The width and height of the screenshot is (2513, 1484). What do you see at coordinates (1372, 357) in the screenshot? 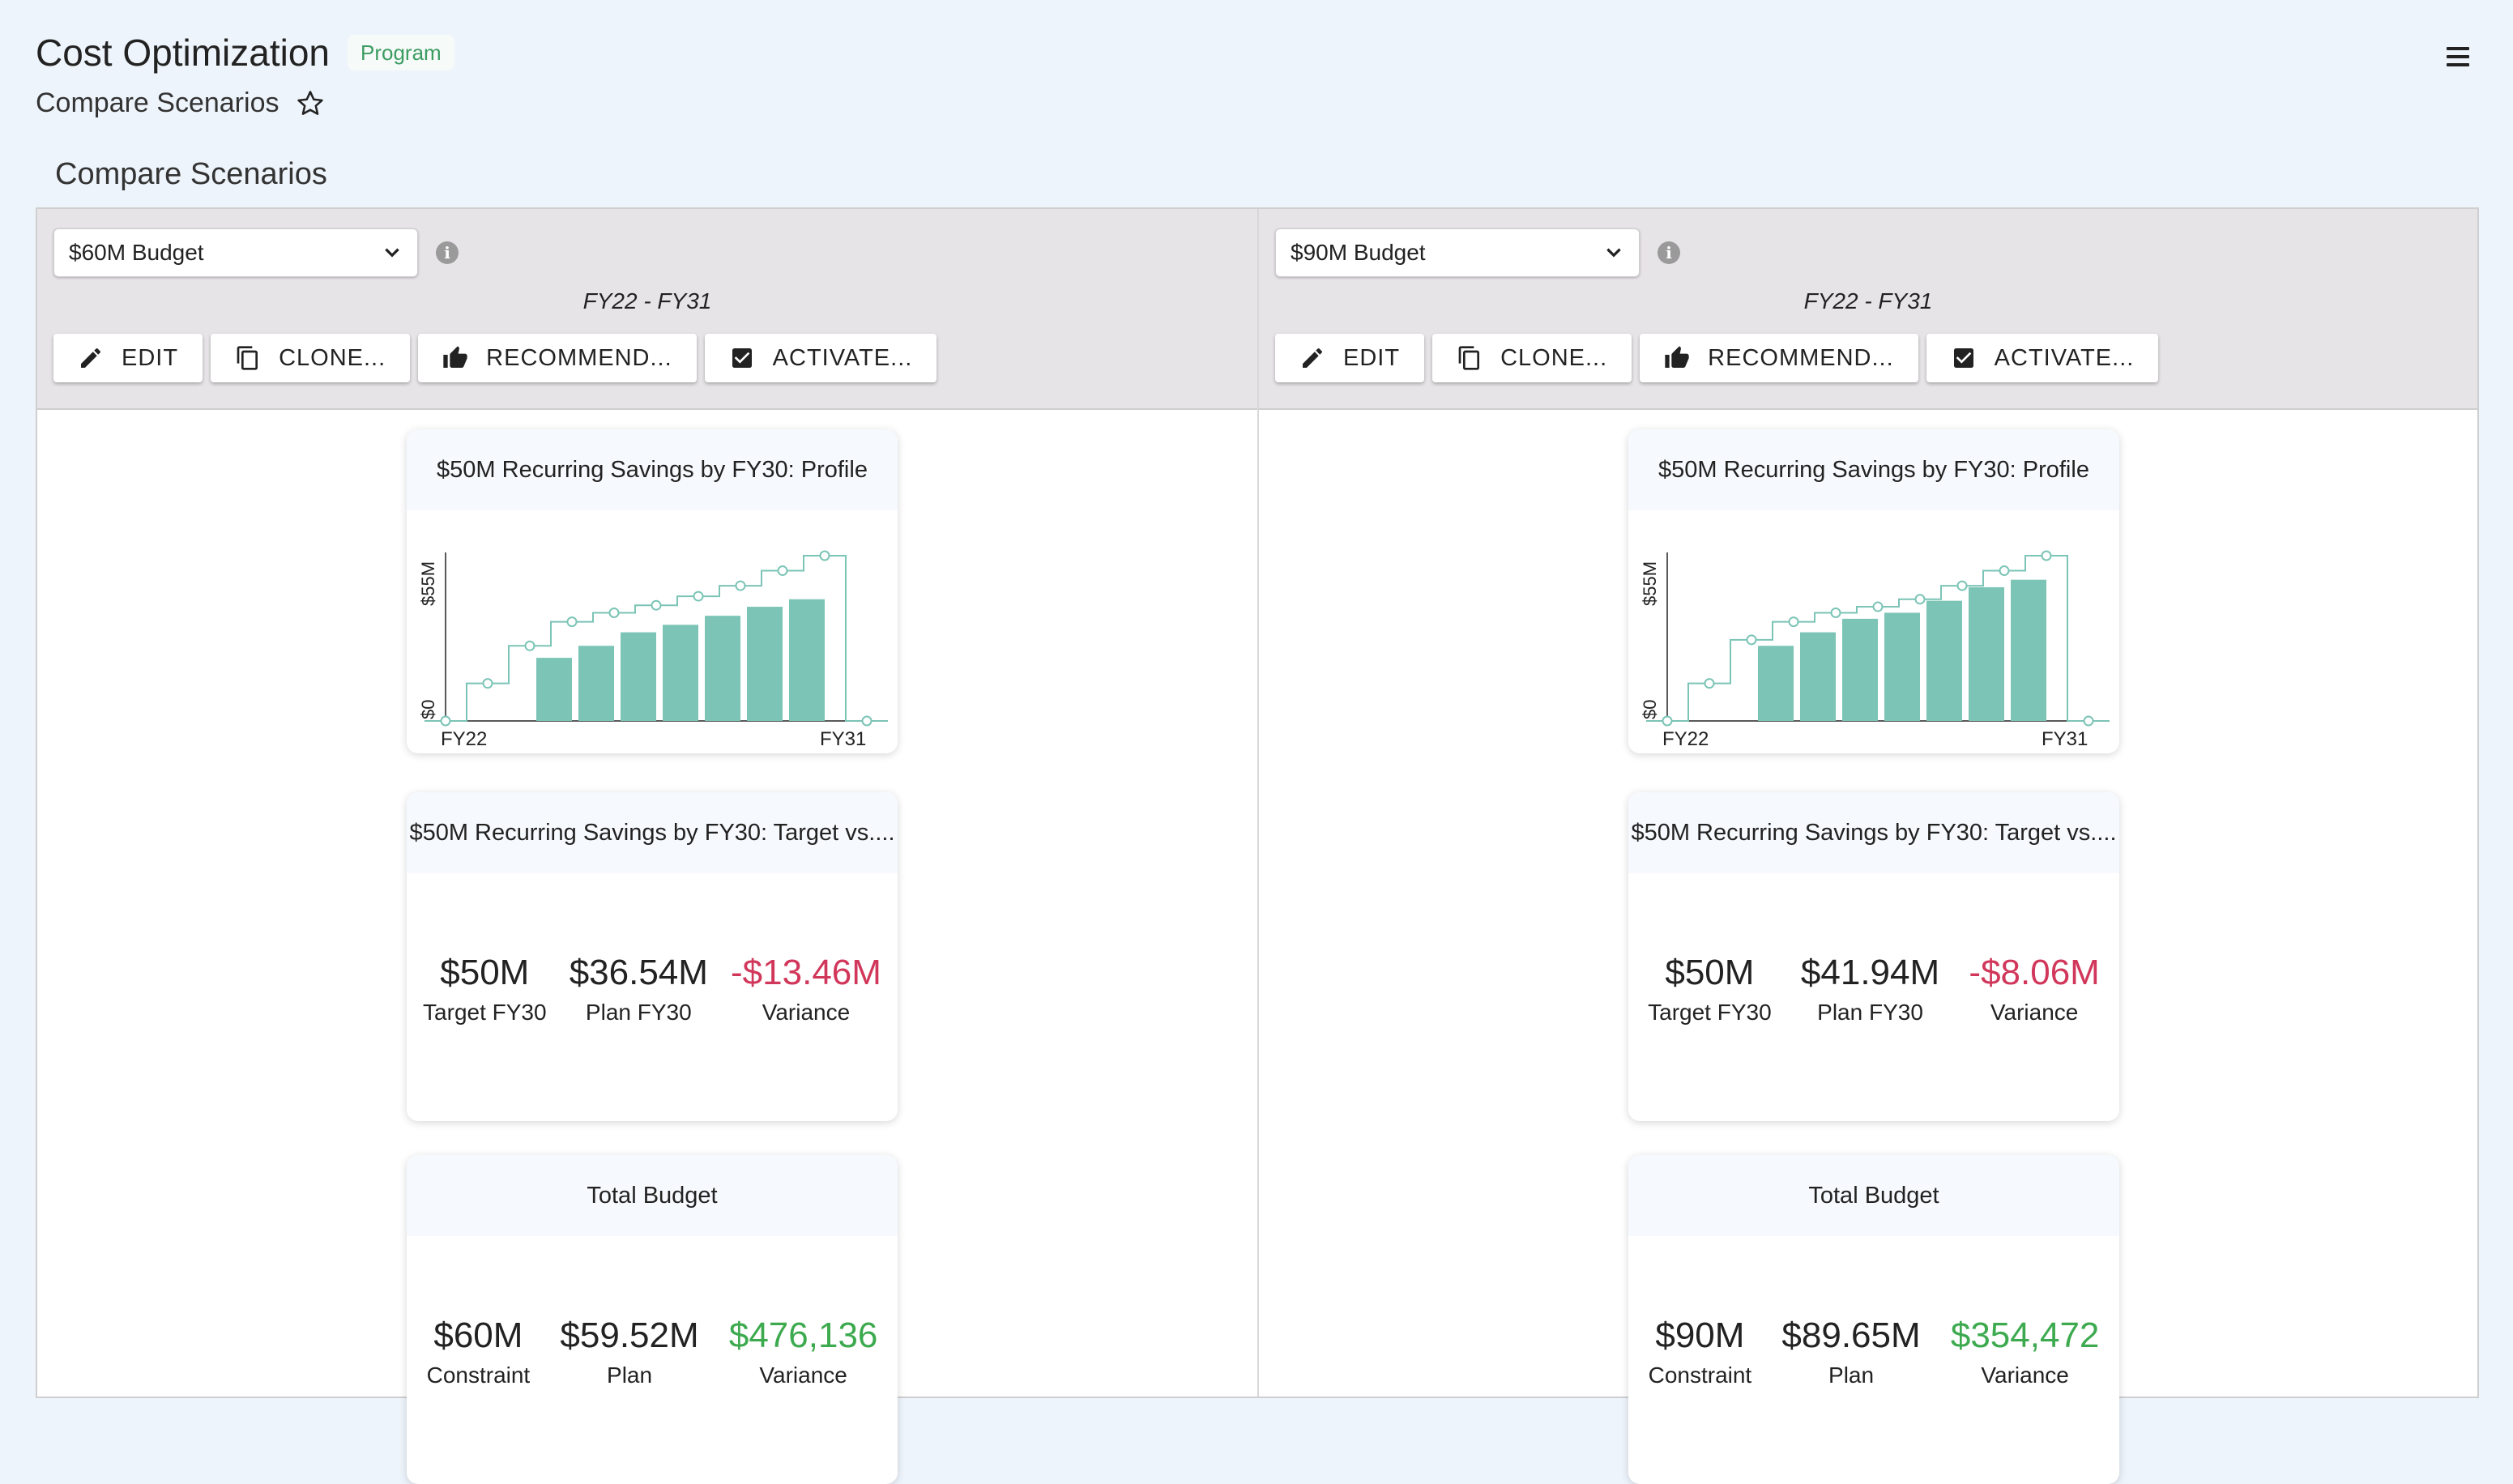
I see `edit-button-label: EDIT` at bounding box center [1372, 357].